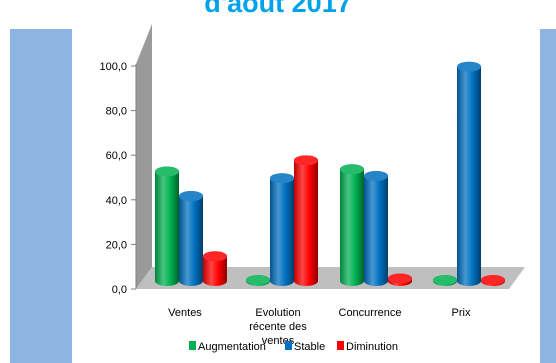 Image resolution: width=556 pixels, height=363 pixels. I want to click on y-tick-label: 40,0, so click(116, 201).